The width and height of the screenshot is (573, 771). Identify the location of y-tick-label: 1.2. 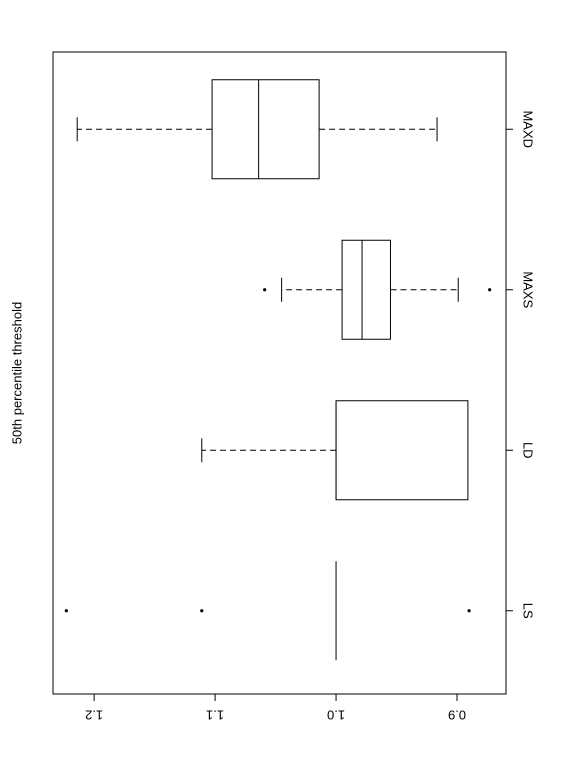
(94, 715).